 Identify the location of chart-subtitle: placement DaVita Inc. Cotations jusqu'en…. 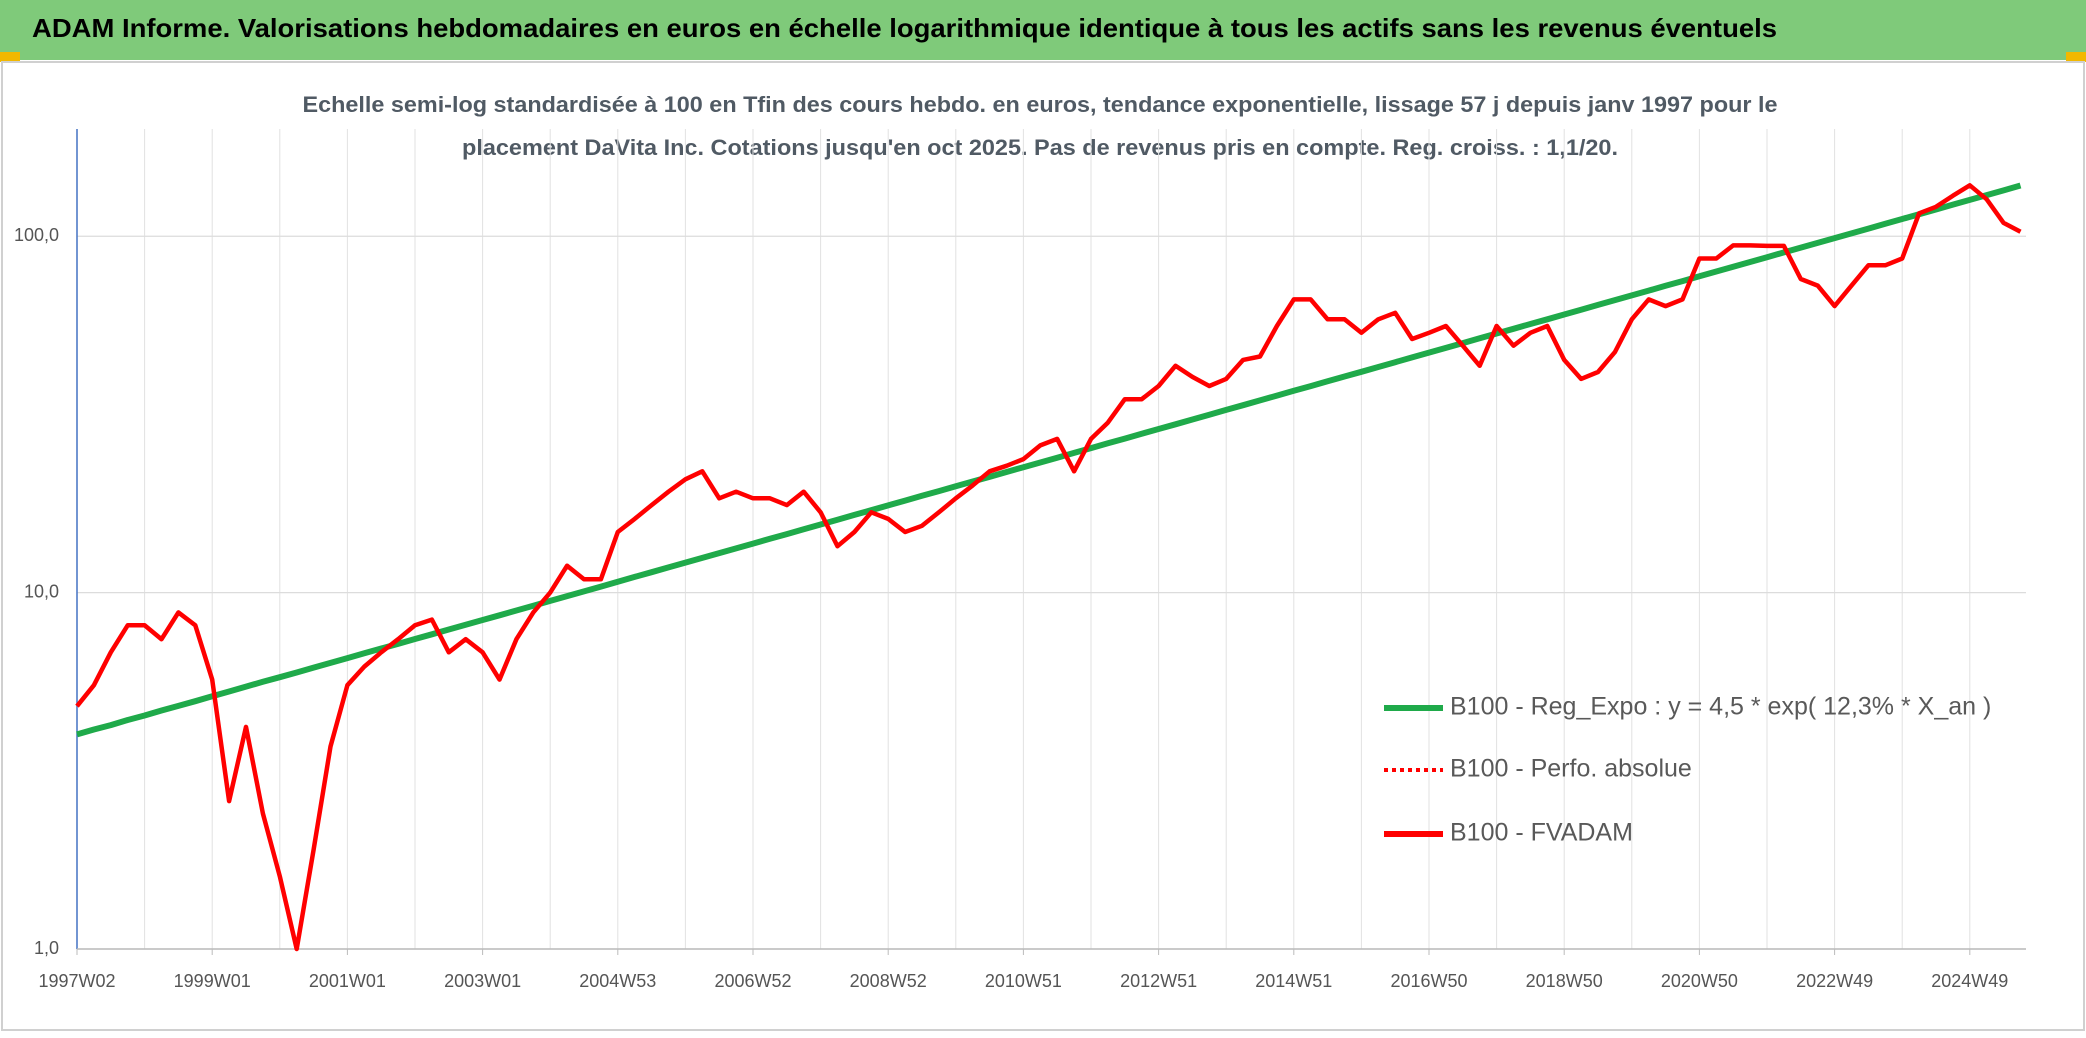
(1040, 147).